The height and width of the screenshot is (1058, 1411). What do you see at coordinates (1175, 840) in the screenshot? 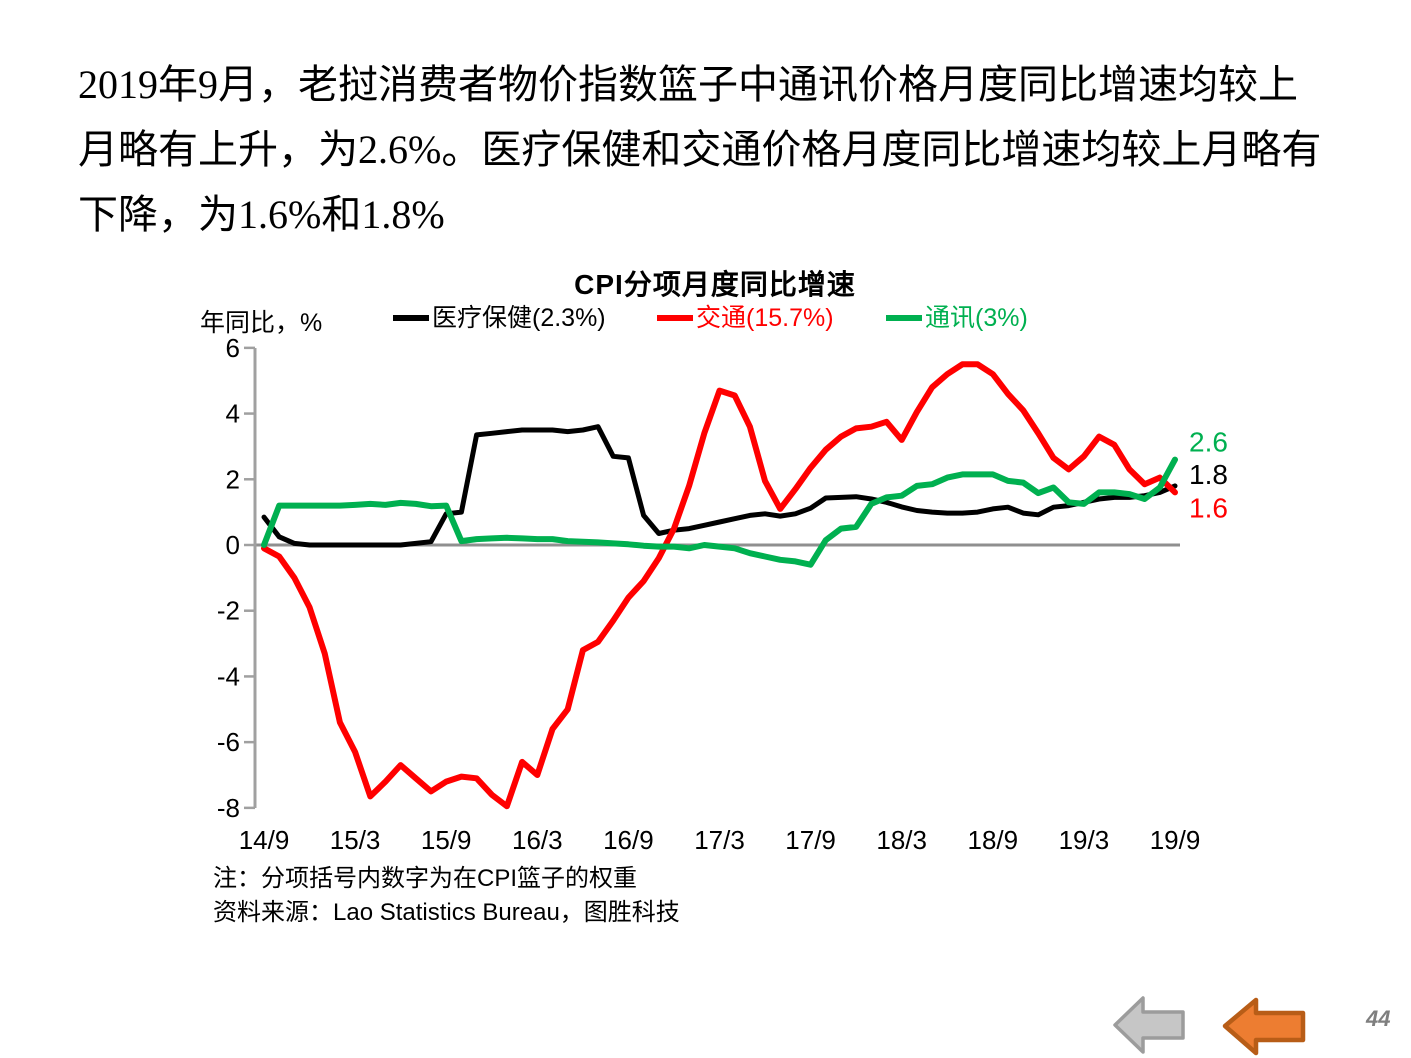
I see `x-axis-tick-label: 19/9` at bounding box center [1175, 840].